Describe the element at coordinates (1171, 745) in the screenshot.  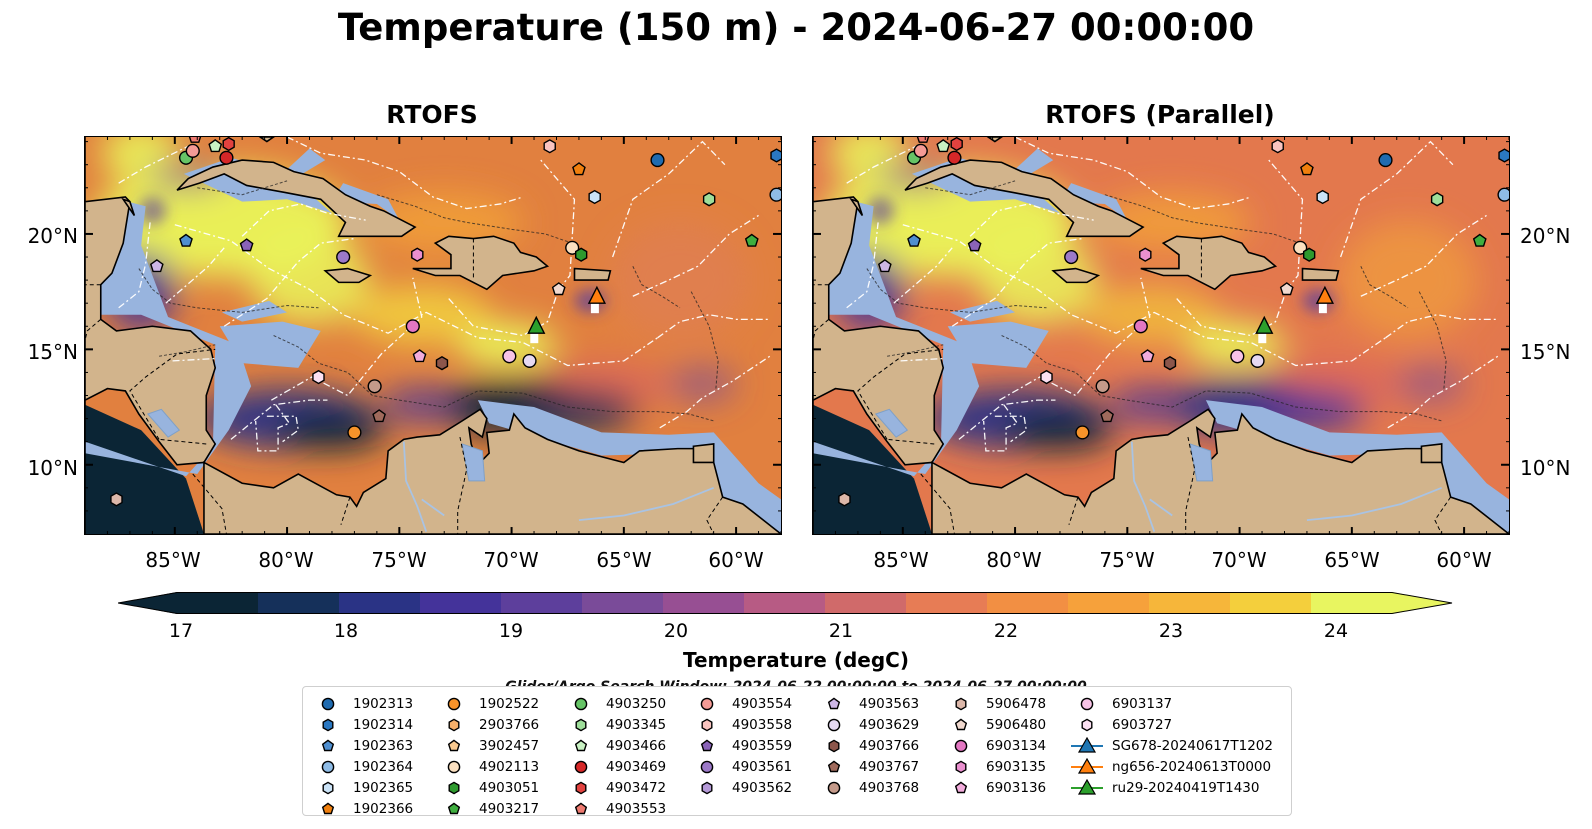
I see `legend-item: SG678-20240617T1202` at that location.